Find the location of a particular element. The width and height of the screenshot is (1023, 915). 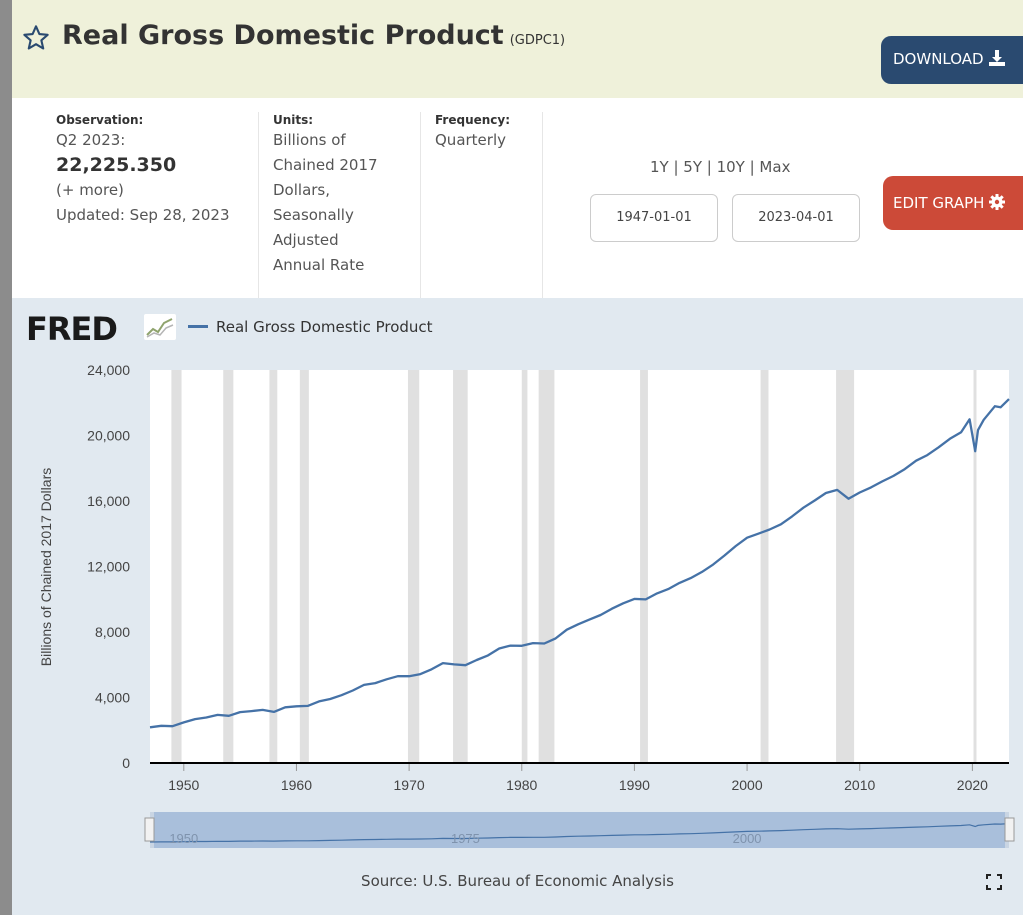

start-date-input: 1947-01-01 is located at coordinates (654, 218).